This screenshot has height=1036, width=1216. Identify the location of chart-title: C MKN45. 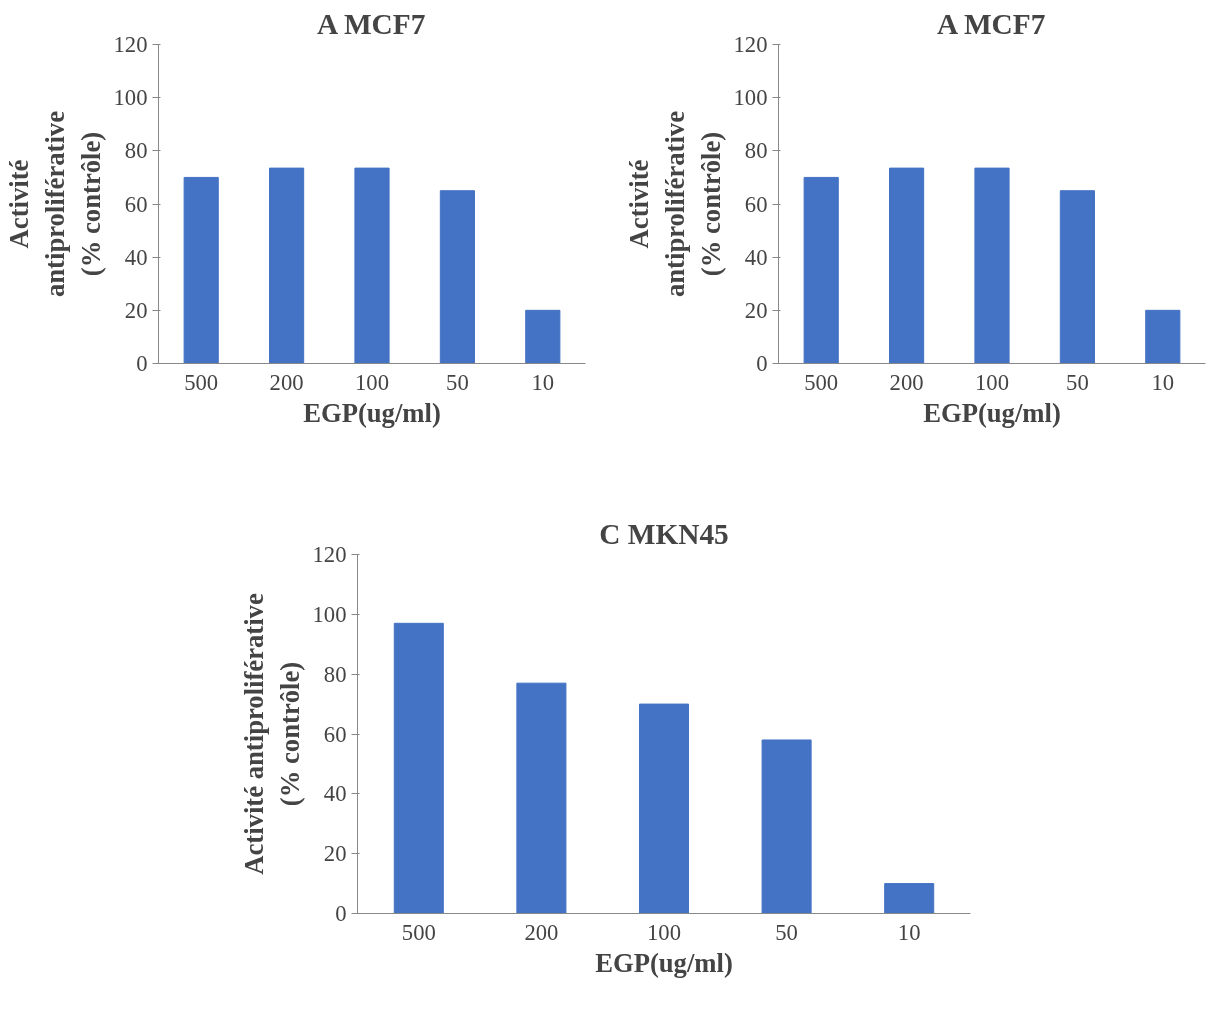
(664, 533).